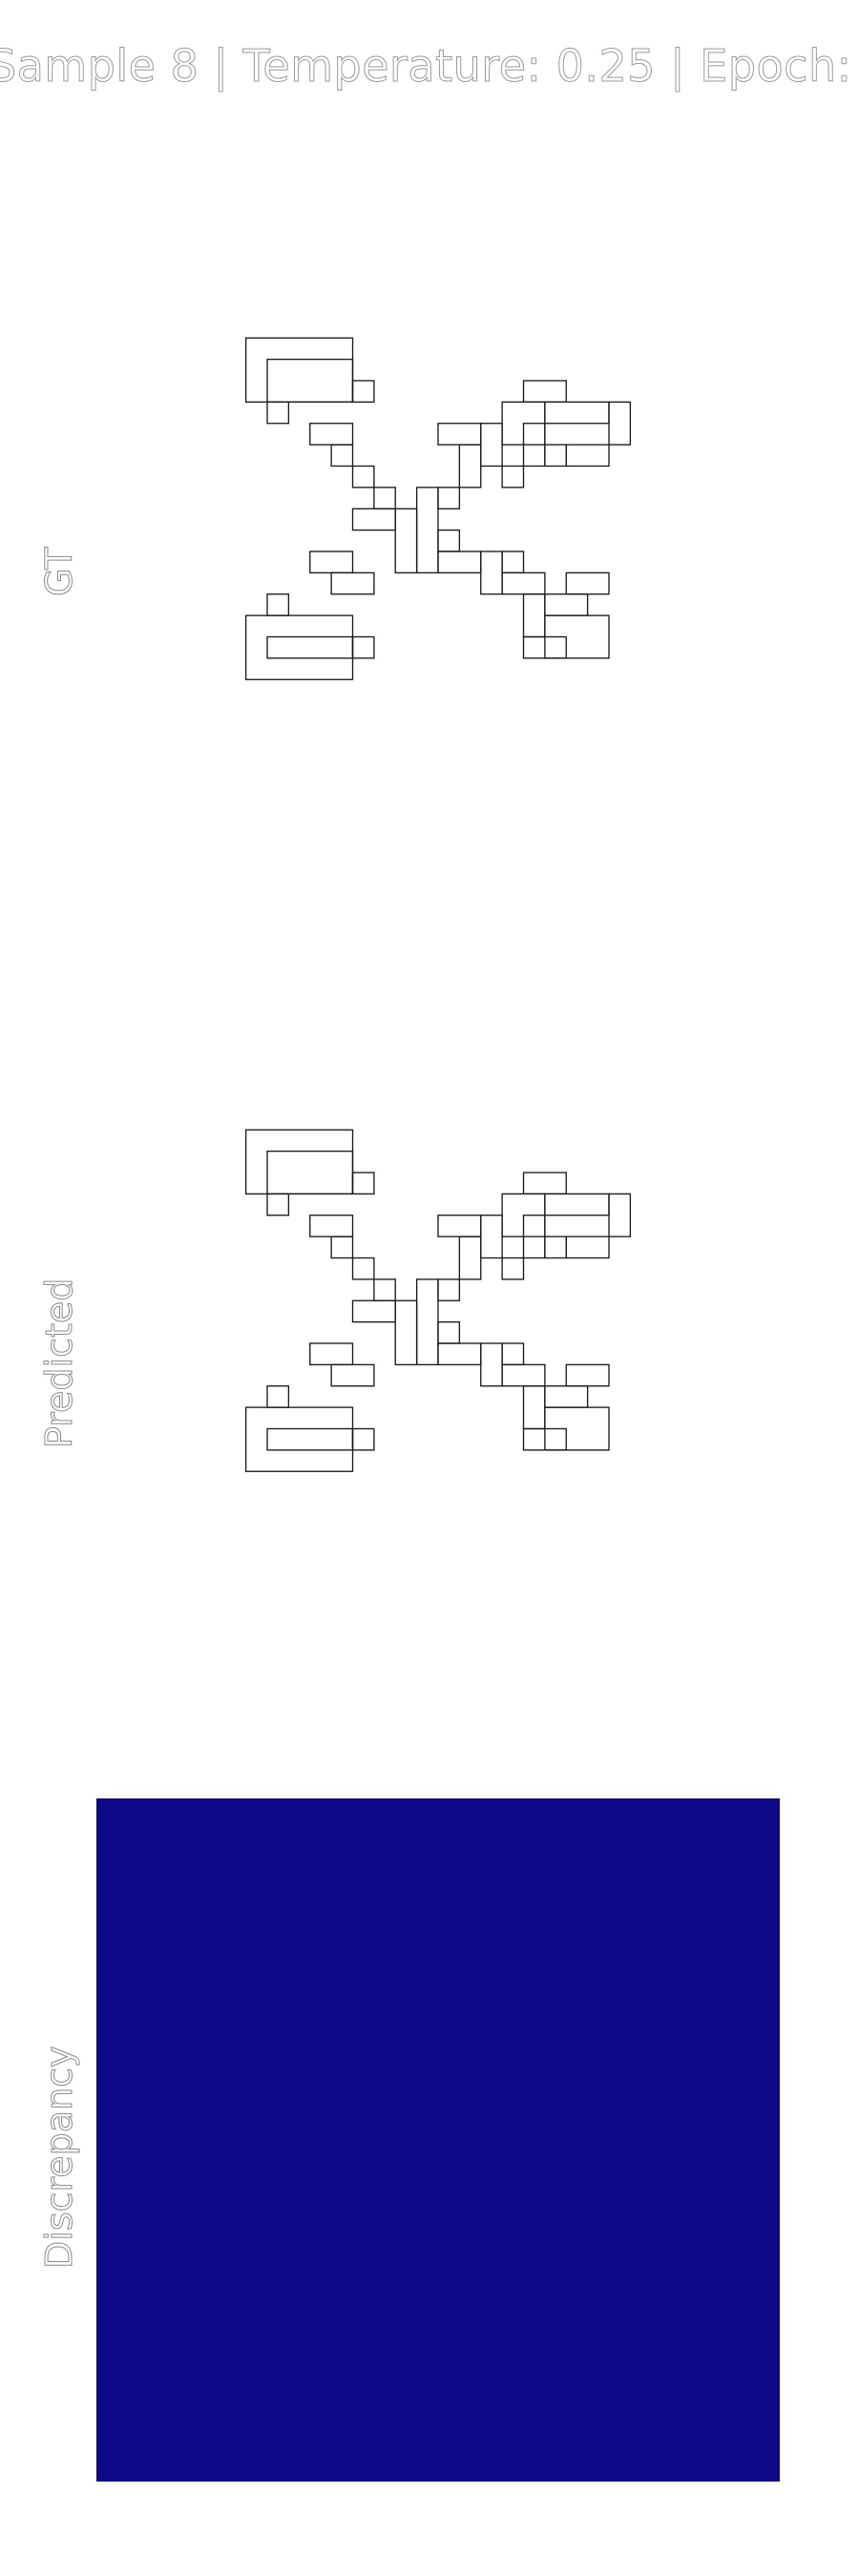  I want to click on predicted-shapes, so click(438, 1300).